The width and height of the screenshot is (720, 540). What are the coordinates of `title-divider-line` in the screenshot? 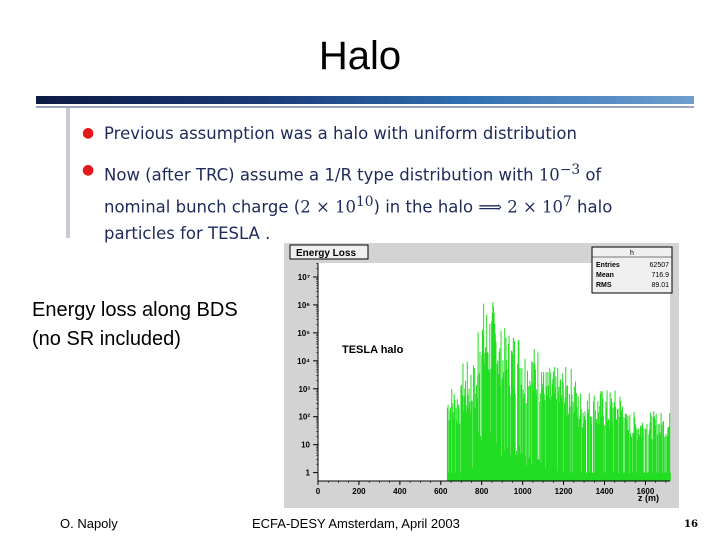 It's located at (365, 107).